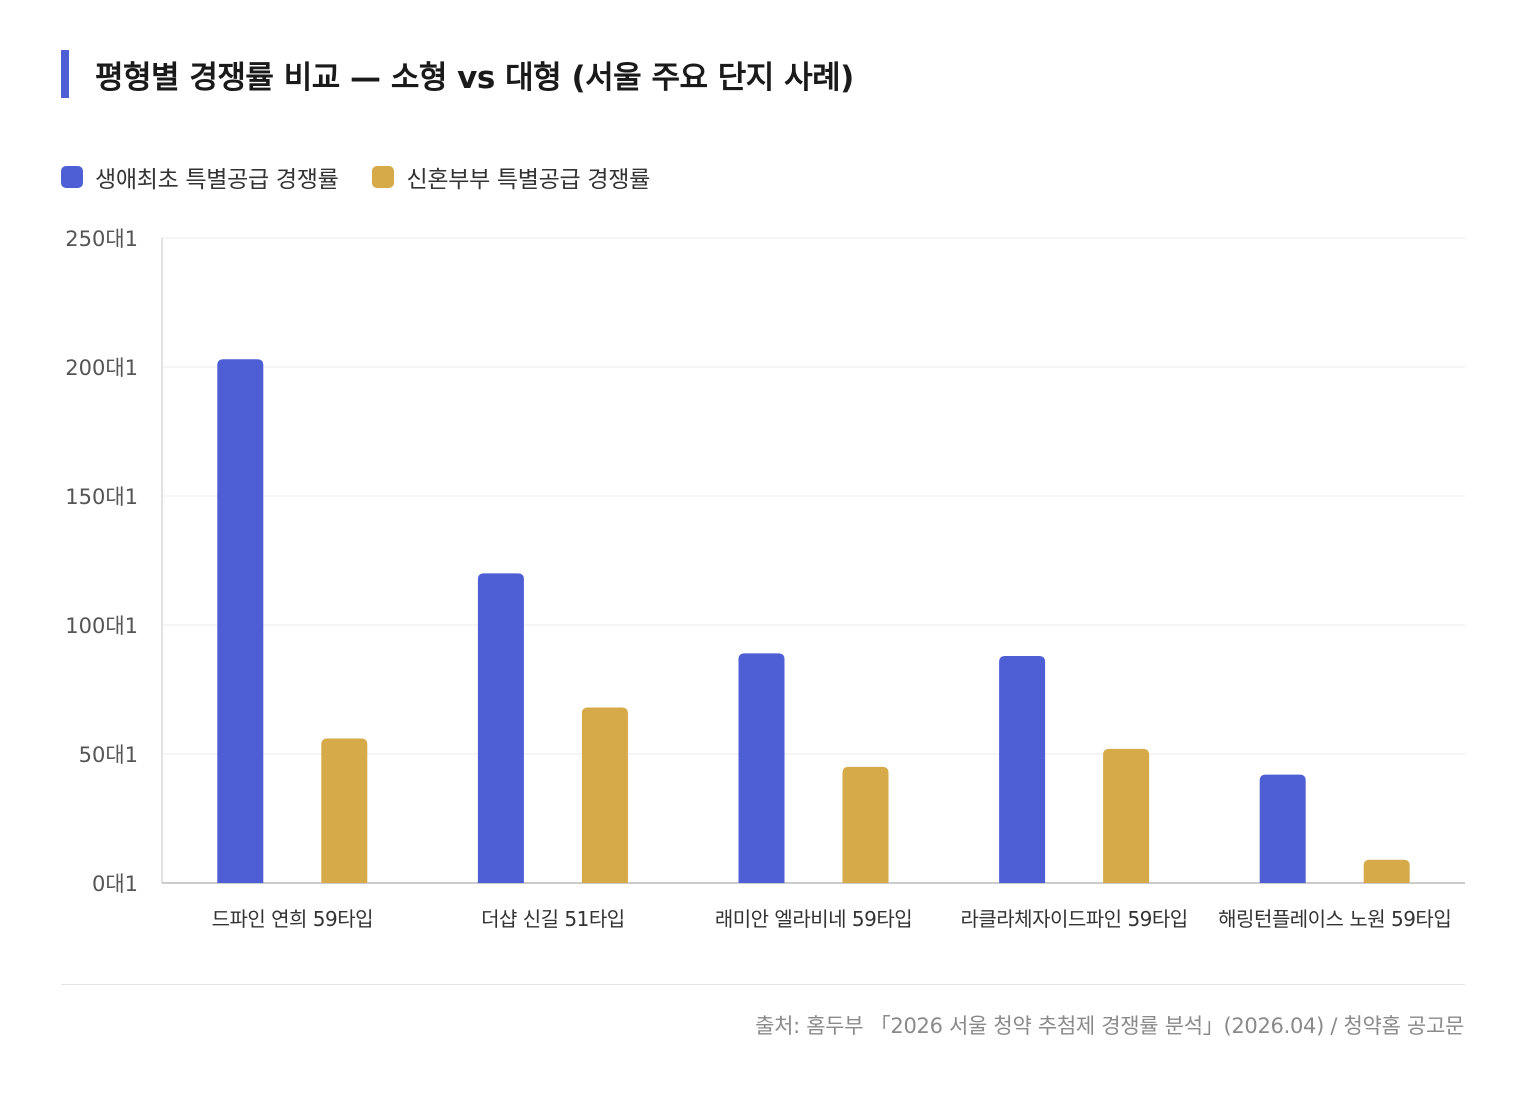 This screenshot has height=1096, width=1538. What do you see at coordinates (101, 626) in the screenshot?
I see `y-tick-label: 100대1` at bounding box center [101, 626].